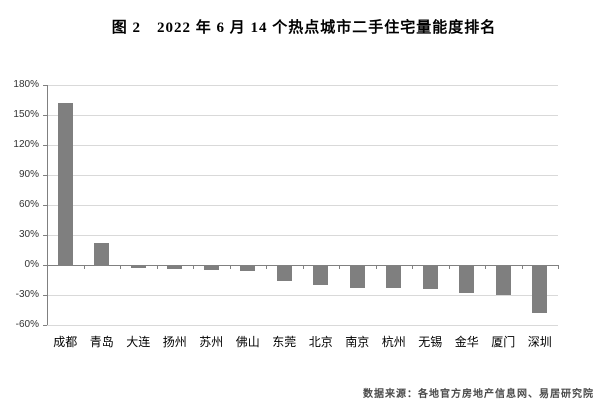 The height and width of the screenshot is (412, 608). What do you see at coordinates (26, 144) in the screenshot?
I see `y-axis-label: 120%` at bounding box center [26, 144].